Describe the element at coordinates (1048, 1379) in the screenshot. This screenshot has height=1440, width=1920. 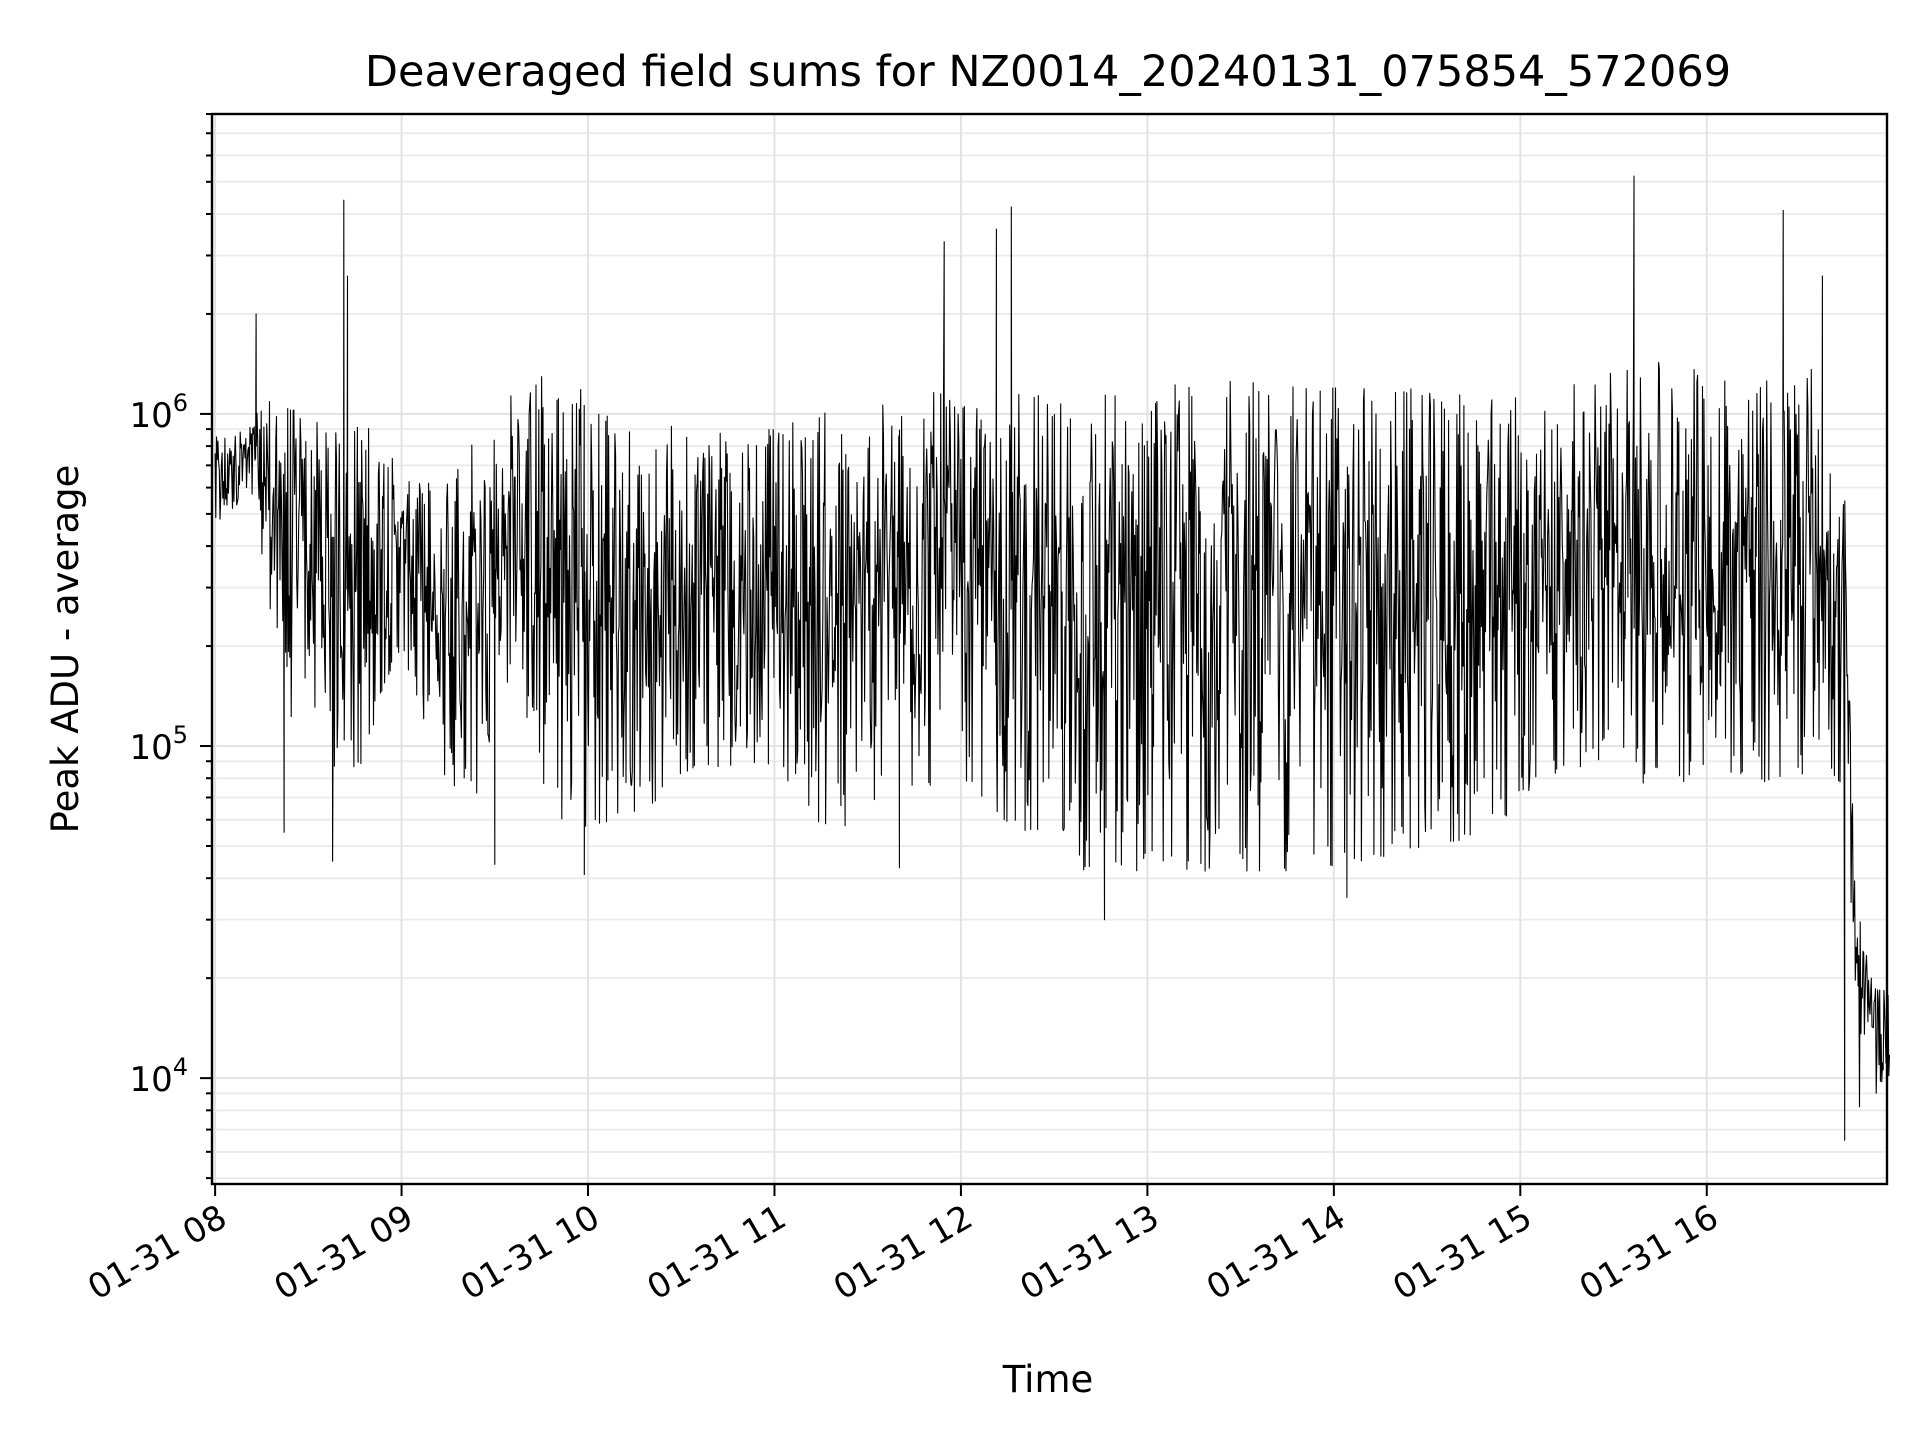
I see `x-axis-label: Time` at that location.